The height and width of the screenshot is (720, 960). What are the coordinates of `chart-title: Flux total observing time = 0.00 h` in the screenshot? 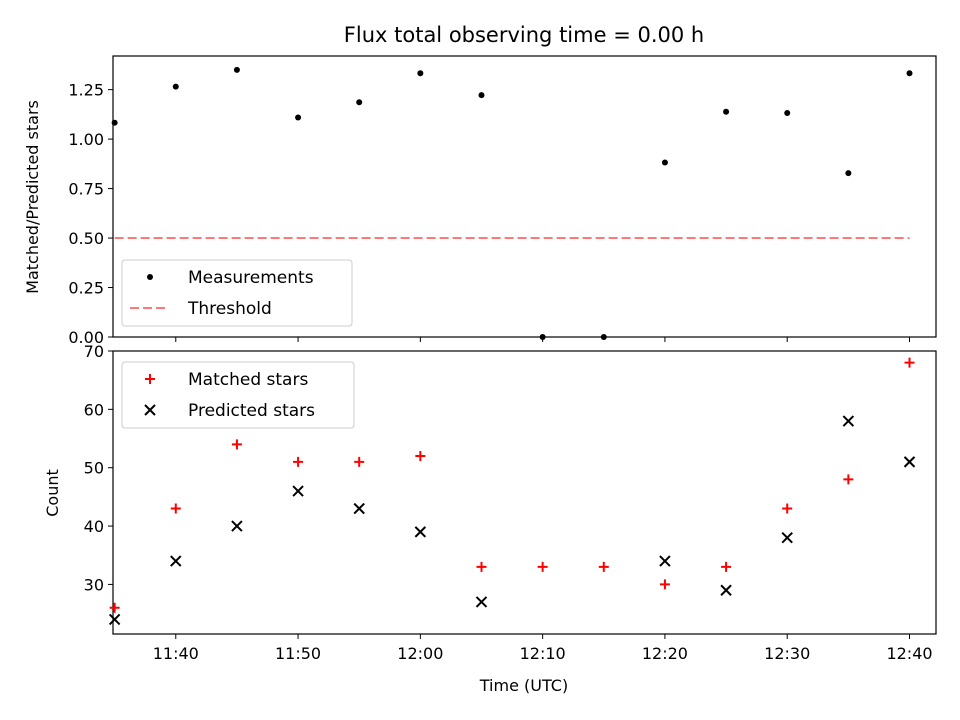 It's located at (524, 35).